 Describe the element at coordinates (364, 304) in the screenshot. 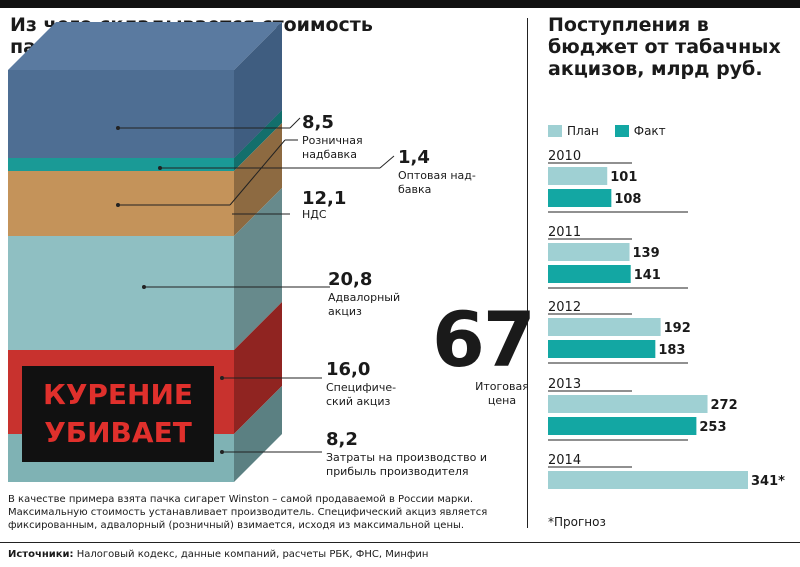

I see `ad-valorem-label: Адвалорный акциз` at that location.